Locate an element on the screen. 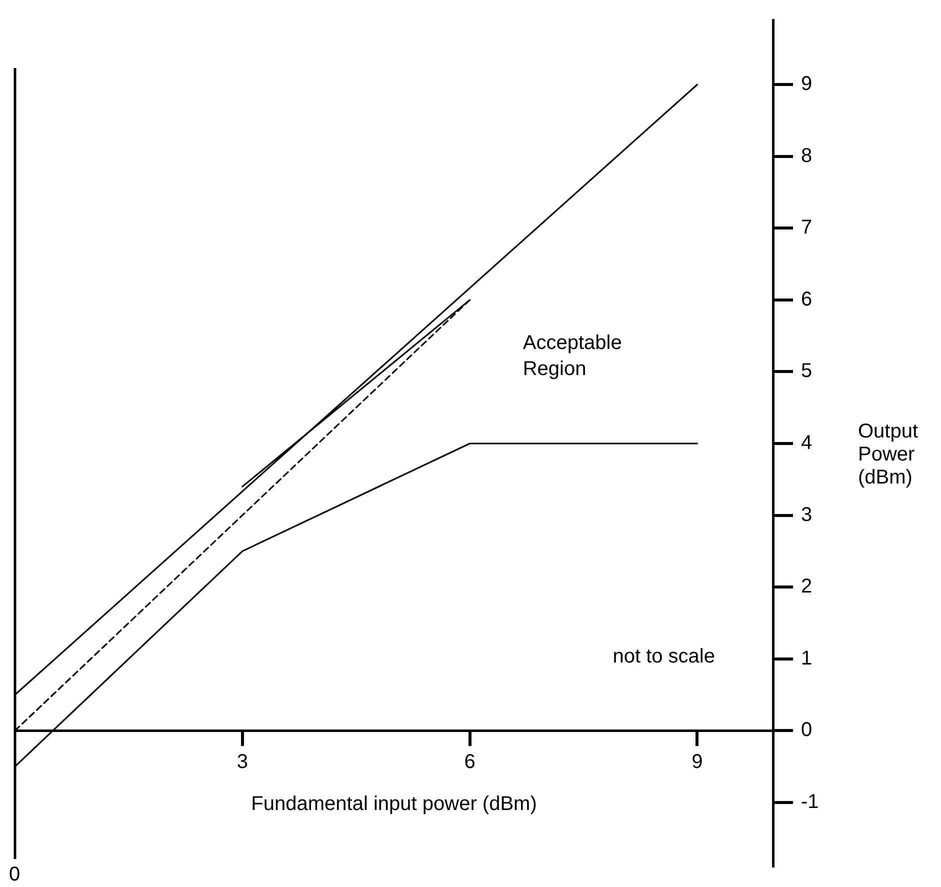  x-tick-label: 9 is located at coordinates (697, 762).